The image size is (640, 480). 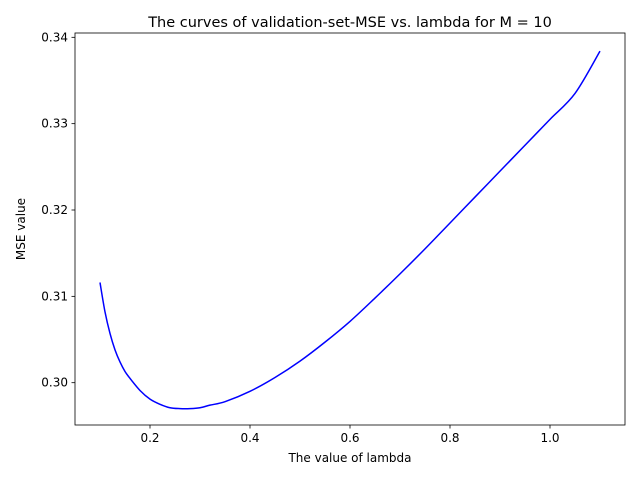 I want to click on x-tick-label: 0.4, so click(x=249, y=438).